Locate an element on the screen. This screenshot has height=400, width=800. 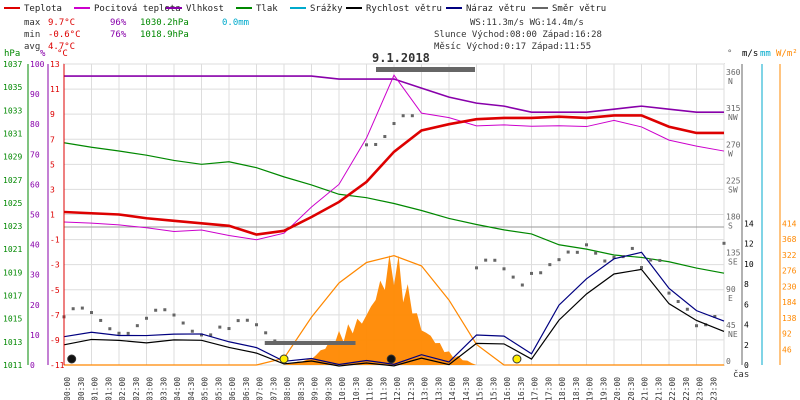
tick-label-ms: 6 is located at coordinates (746, 304).